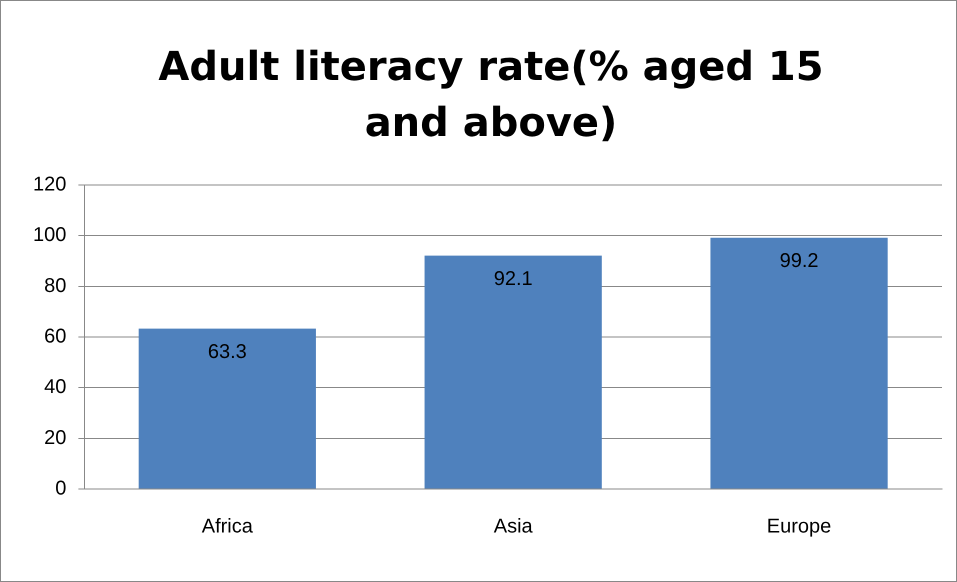  I want to click on y-tick-label: 60, so click(55, 337).